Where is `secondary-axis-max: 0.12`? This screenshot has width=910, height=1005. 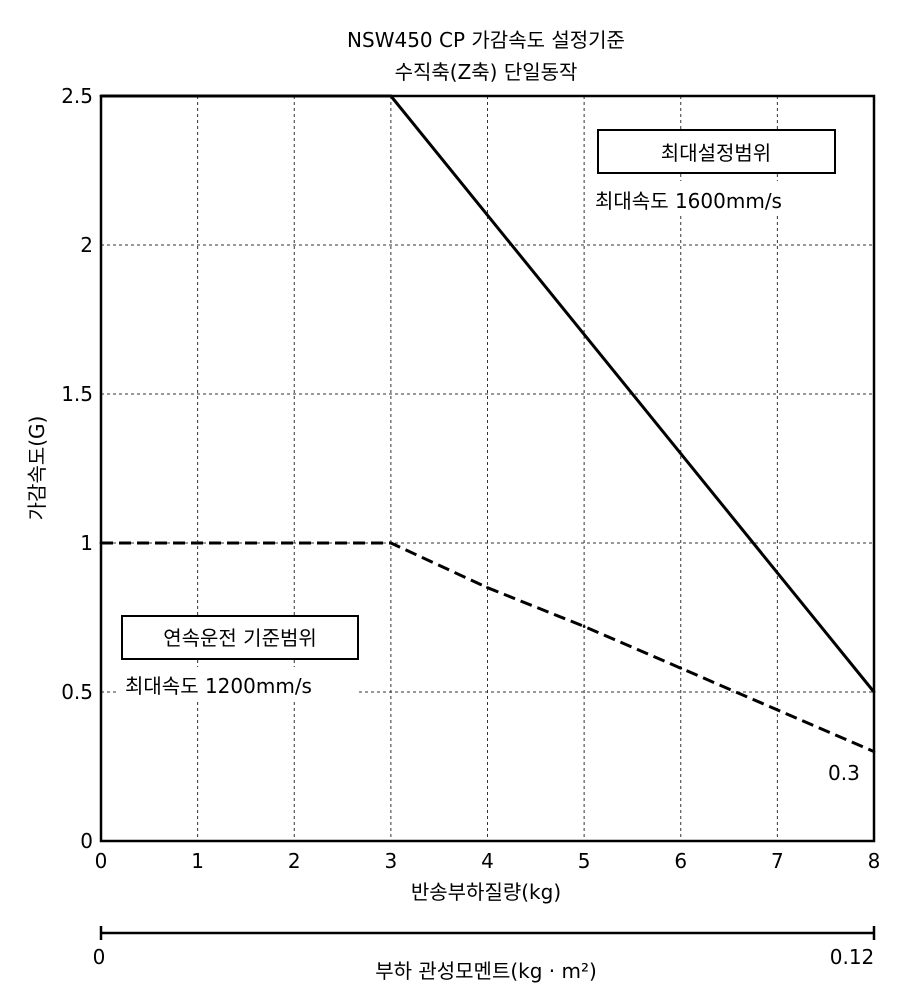 secondary-axis-max: 0.12 is located at coordinates (852, 957).